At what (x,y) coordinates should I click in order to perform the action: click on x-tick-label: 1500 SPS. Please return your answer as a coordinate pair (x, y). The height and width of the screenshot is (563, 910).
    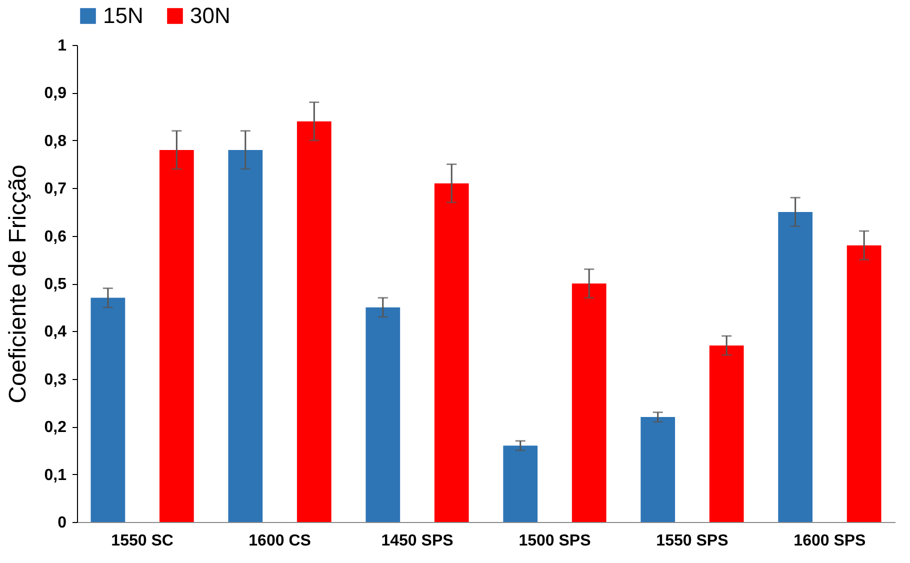
    Looking at the image, I should click on (555, 541).